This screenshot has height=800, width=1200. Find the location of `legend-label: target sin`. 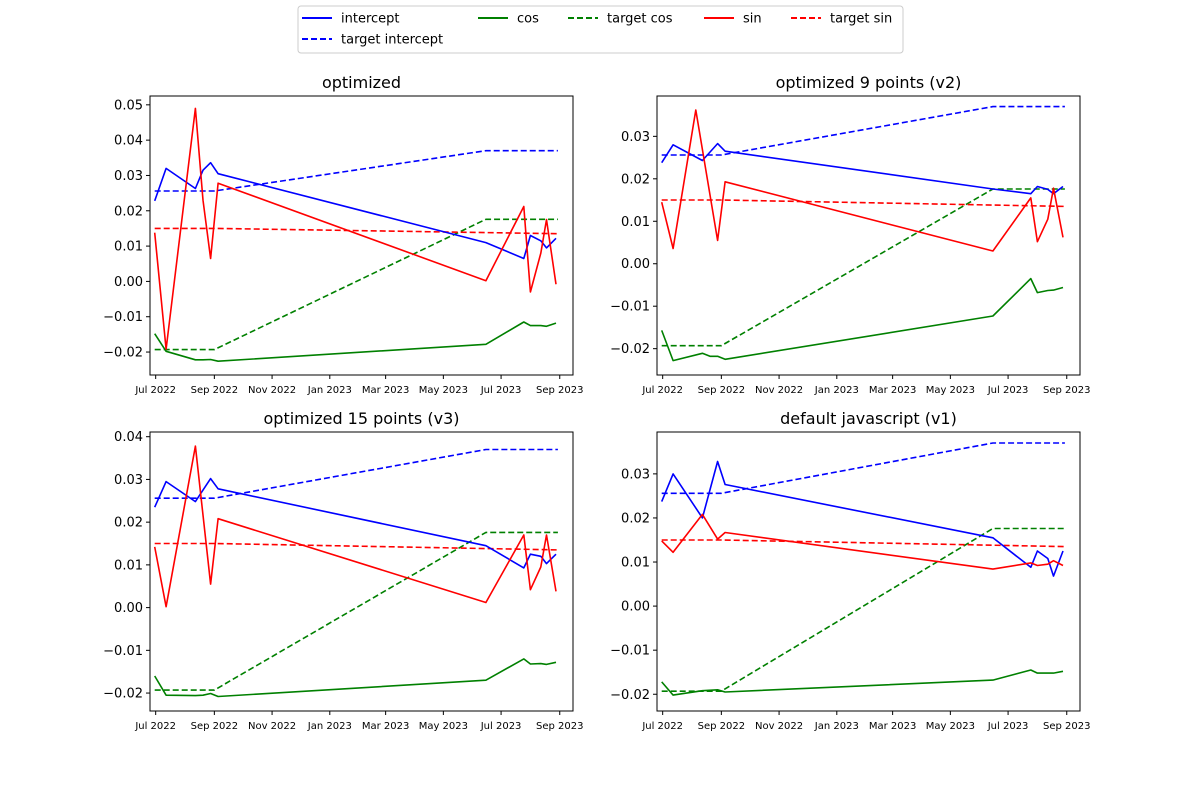

legend-label: target sin is located at coordinates (861, 19).